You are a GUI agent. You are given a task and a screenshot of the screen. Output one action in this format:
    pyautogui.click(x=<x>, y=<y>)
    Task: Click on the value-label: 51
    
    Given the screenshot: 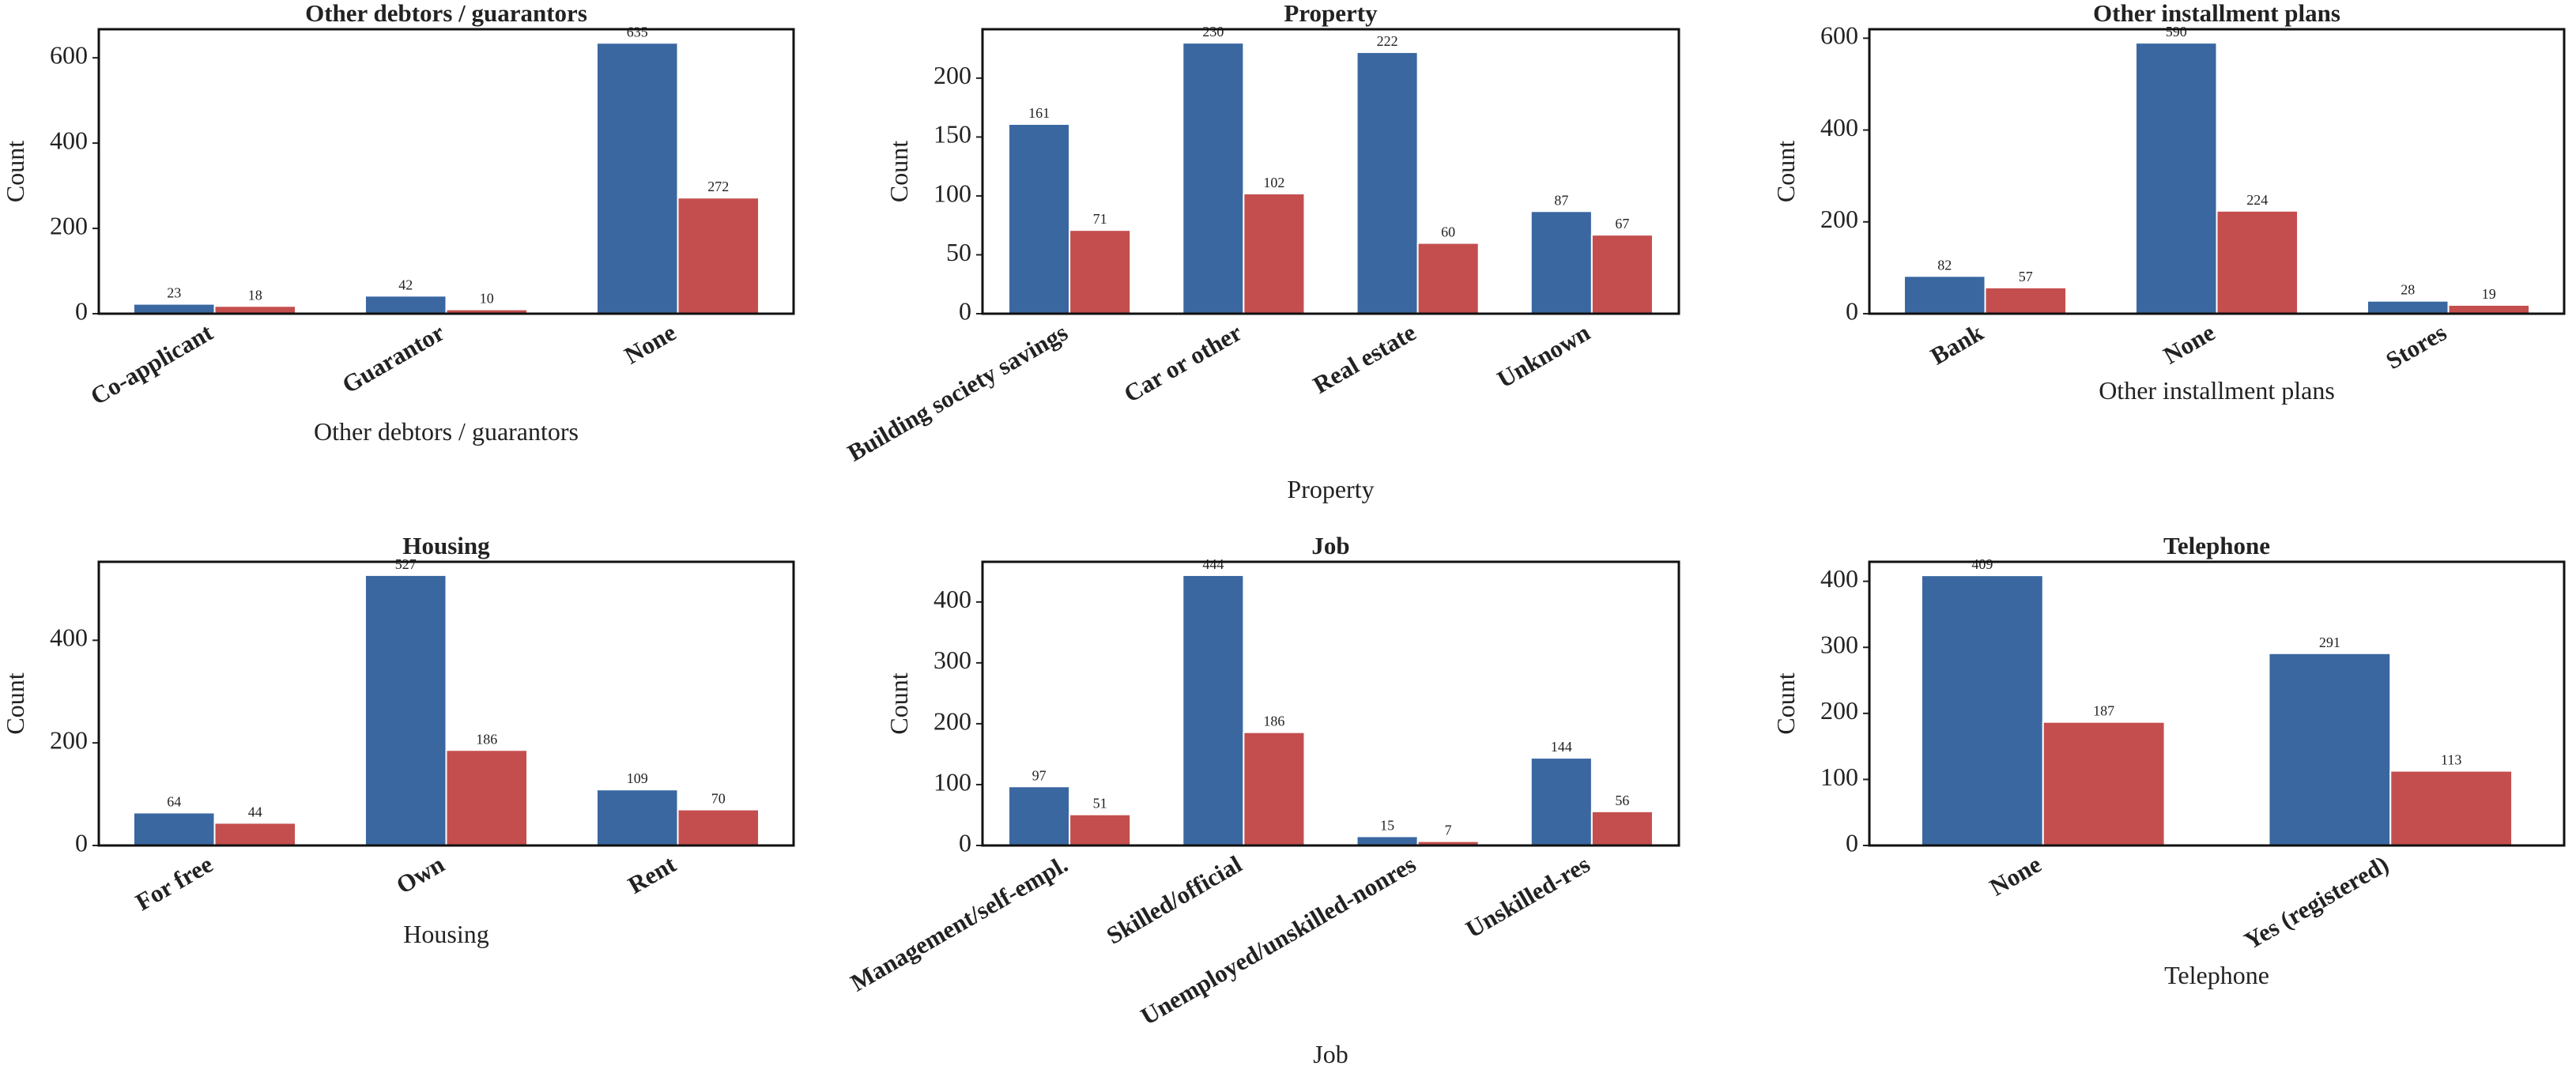 What is the action you would take?
    pyautogui.click(x=1100, y=804)
    